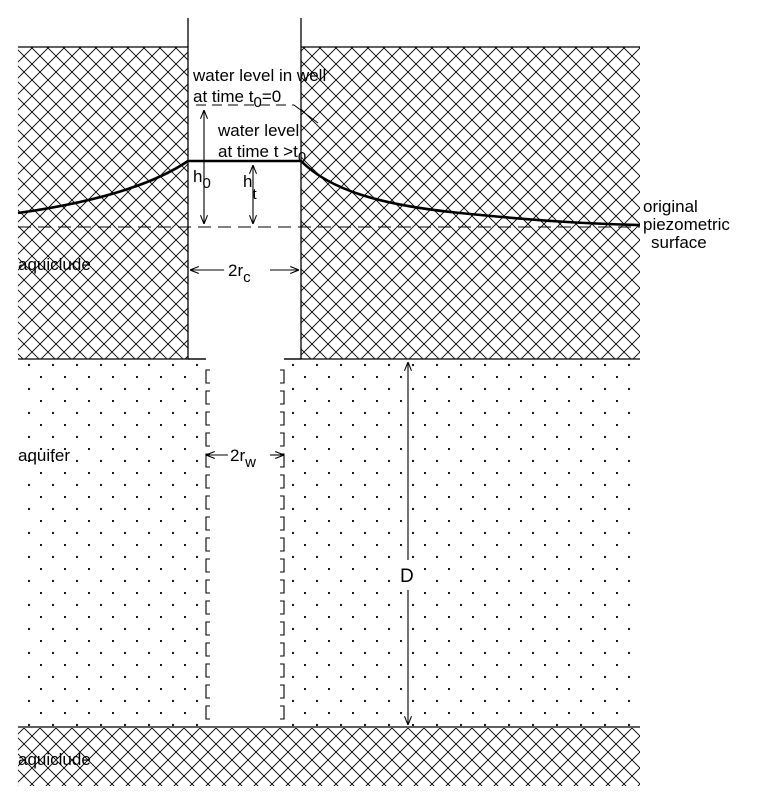 The width and height of the screenshot is (769, 794). I want to click on drawdown-curve, so click(329, 193).